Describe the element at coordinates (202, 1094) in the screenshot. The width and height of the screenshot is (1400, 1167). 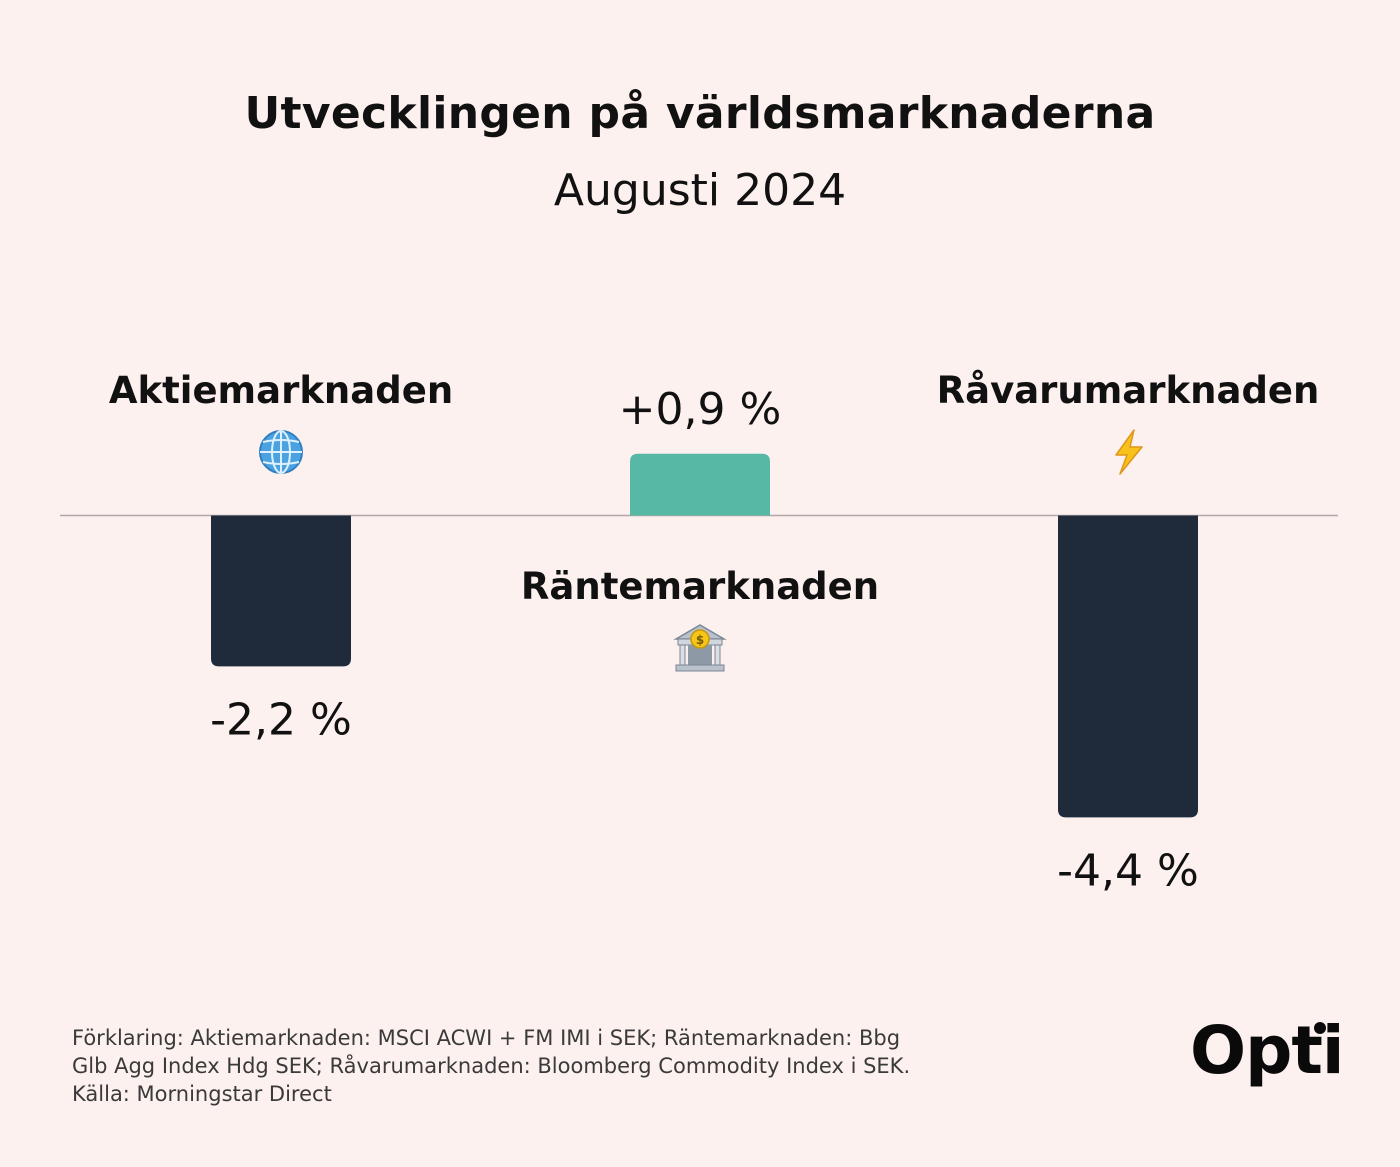
I see `source-line: Källa: Morningstar Direct` at that location.